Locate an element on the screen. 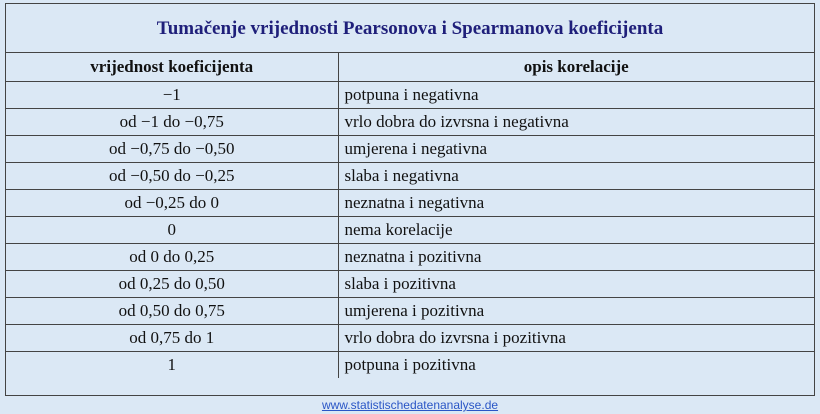  table-row: od 0,50 do 0,75 umjerena i pozitivna is located at coordinates (410, 311).